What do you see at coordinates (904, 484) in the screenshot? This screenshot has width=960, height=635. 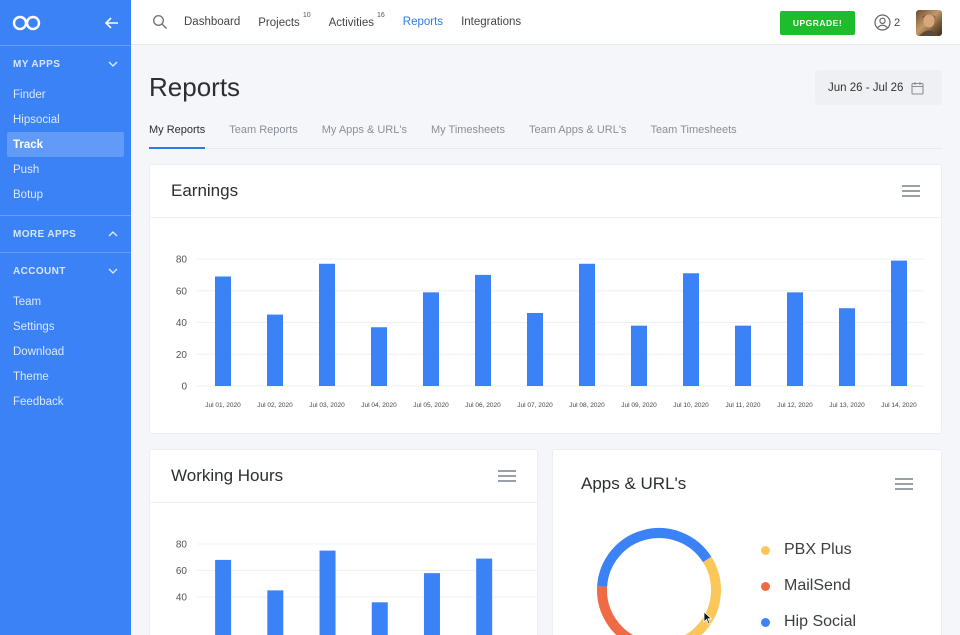 I see `apps-menu-icon` at bounding box center [904, 484].